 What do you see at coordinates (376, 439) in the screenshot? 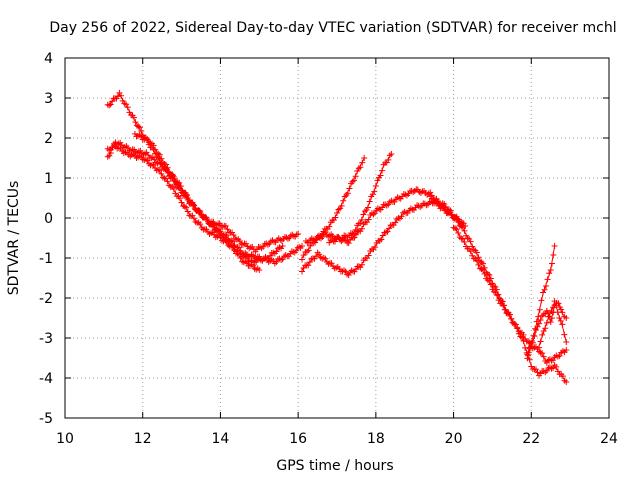
I see `x-tick-label: 18` at bounding box center [376, 439].